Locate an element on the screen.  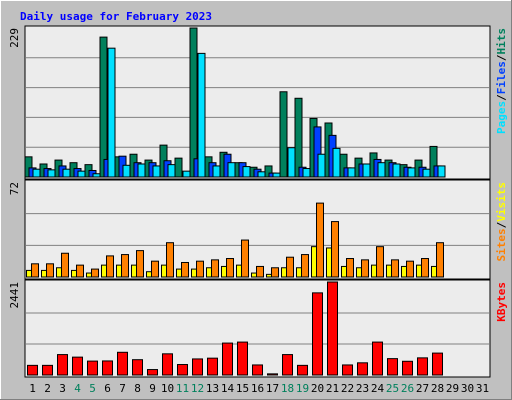
panel-bottom-legend: KBytes is located at coordinates (501, 302).